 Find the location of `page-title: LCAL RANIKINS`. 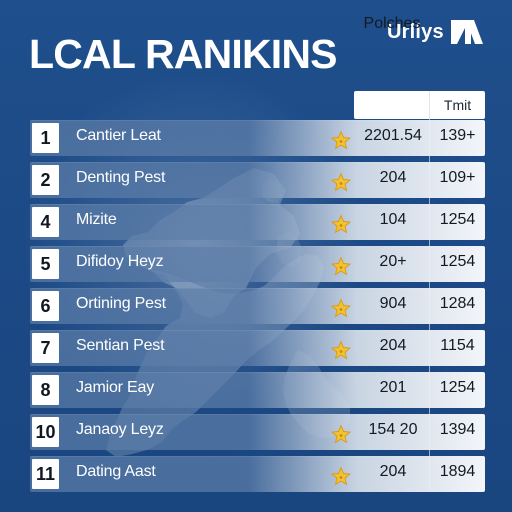

page-title: LCAL RANIKINS is located at coordinates (183, 54).